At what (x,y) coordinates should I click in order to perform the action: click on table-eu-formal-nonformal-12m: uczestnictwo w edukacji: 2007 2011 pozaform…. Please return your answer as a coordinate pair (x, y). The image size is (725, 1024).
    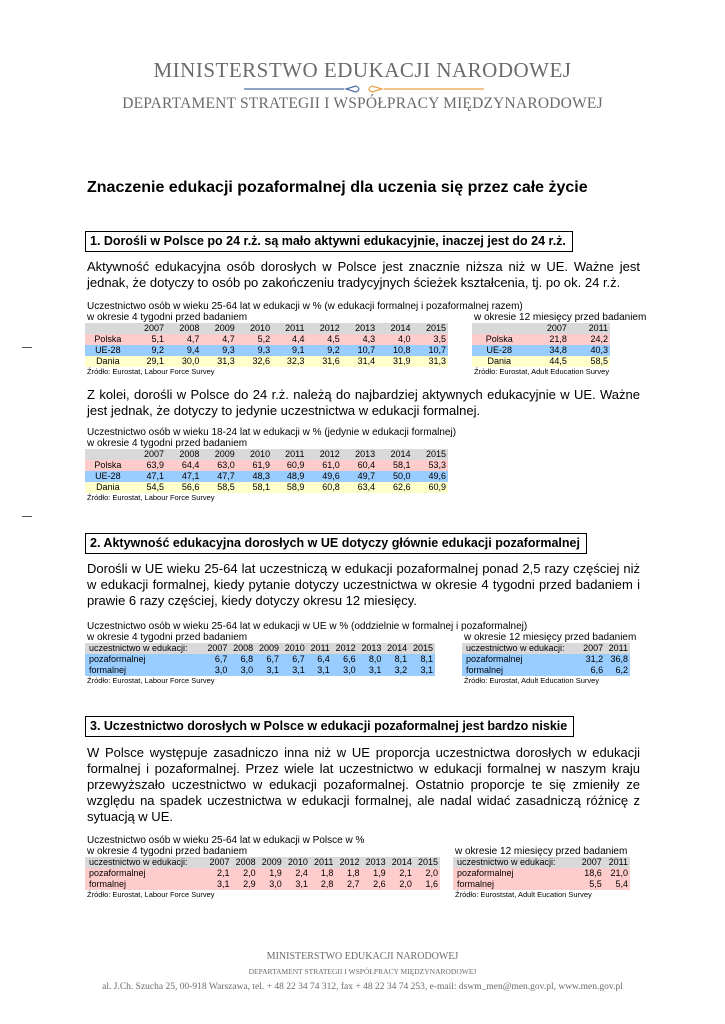
    Looking at the image, I should click on (546, 659).